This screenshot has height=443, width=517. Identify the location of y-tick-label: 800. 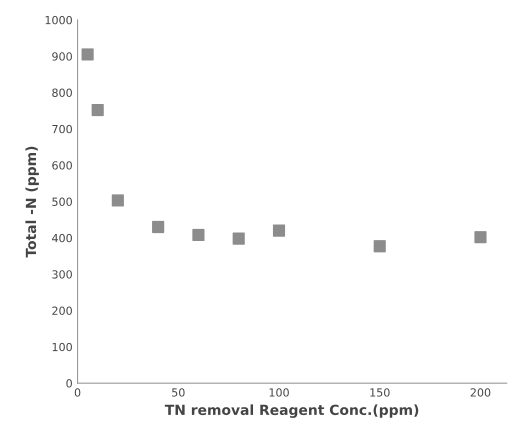
(62, 92).